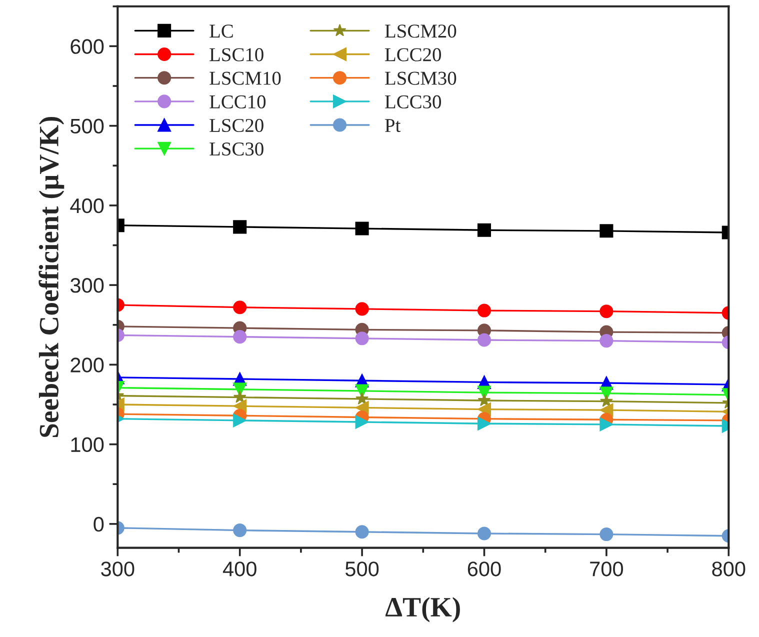 The width and height of the screenshot is (759, 637). What do you see at coordinates (87, 126) in the screenshot?
I see `y-tick-label: 500` at bounding box center [87, 126].